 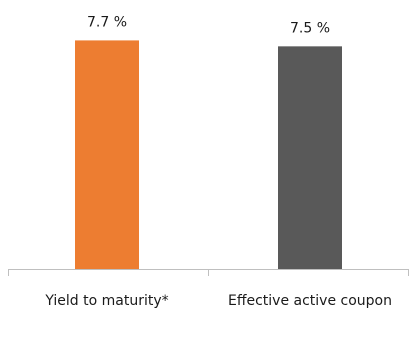 I want to click on value-labels-group: 7.7 % 7.5 %, so click(x=208, y=25).